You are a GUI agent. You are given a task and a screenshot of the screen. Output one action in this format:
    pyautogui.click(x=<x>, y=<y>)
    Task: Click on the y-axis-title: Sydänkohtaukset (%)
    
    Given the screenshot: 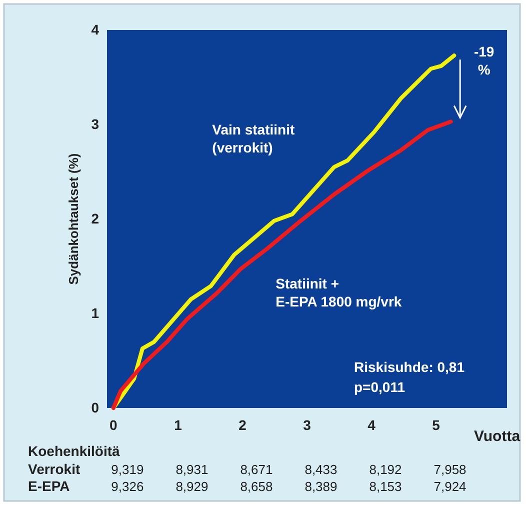 What is the action you would take?
    pyautogui.click(x=73, y=219)
    